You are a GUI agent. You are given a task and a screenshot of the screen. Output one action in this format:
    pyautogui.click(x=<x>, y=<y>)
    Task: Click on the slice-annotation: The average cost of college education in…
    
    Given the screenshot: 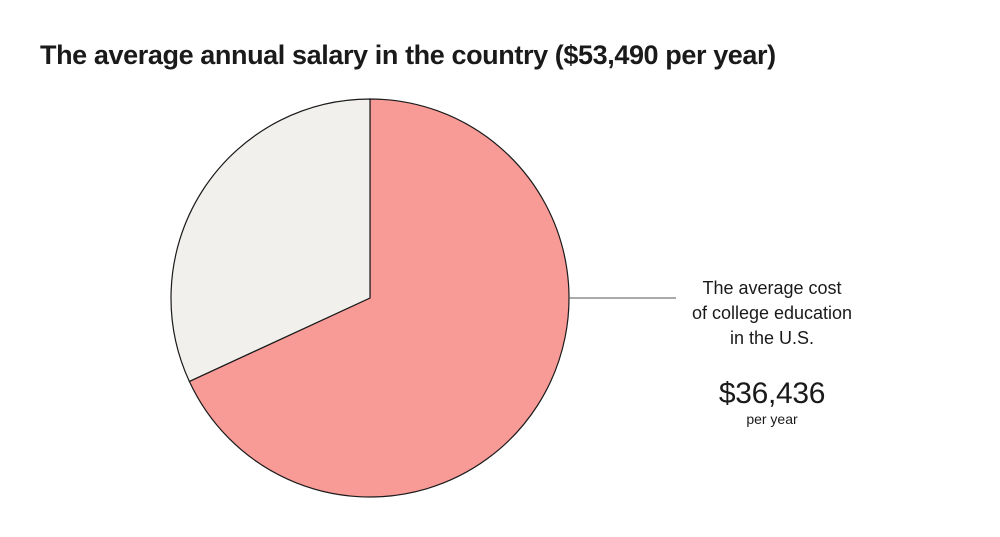 What is the action you would take?
    pyautogui.click(x=772, y=352)
    